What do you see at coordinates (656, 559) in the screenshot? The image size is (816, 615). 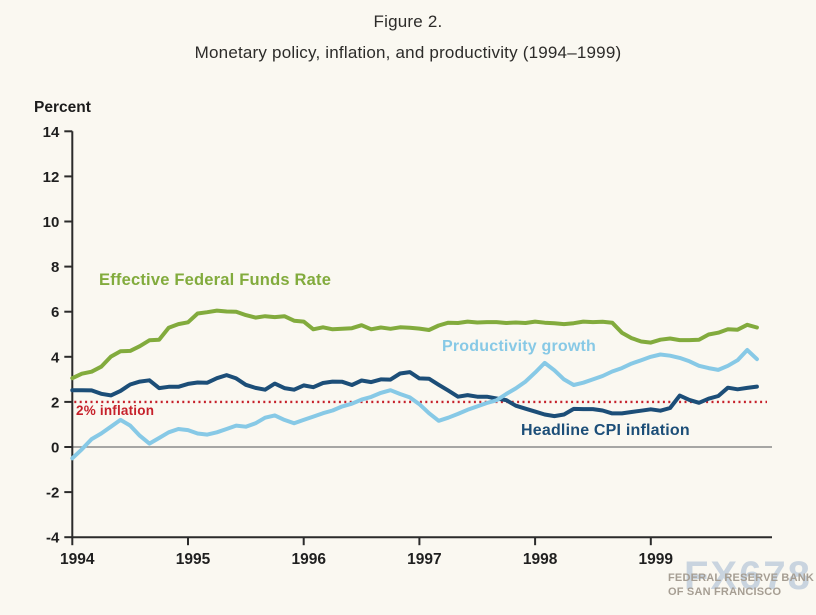 I see `x-tick-label: 1999` at bounding box center [656, 559].